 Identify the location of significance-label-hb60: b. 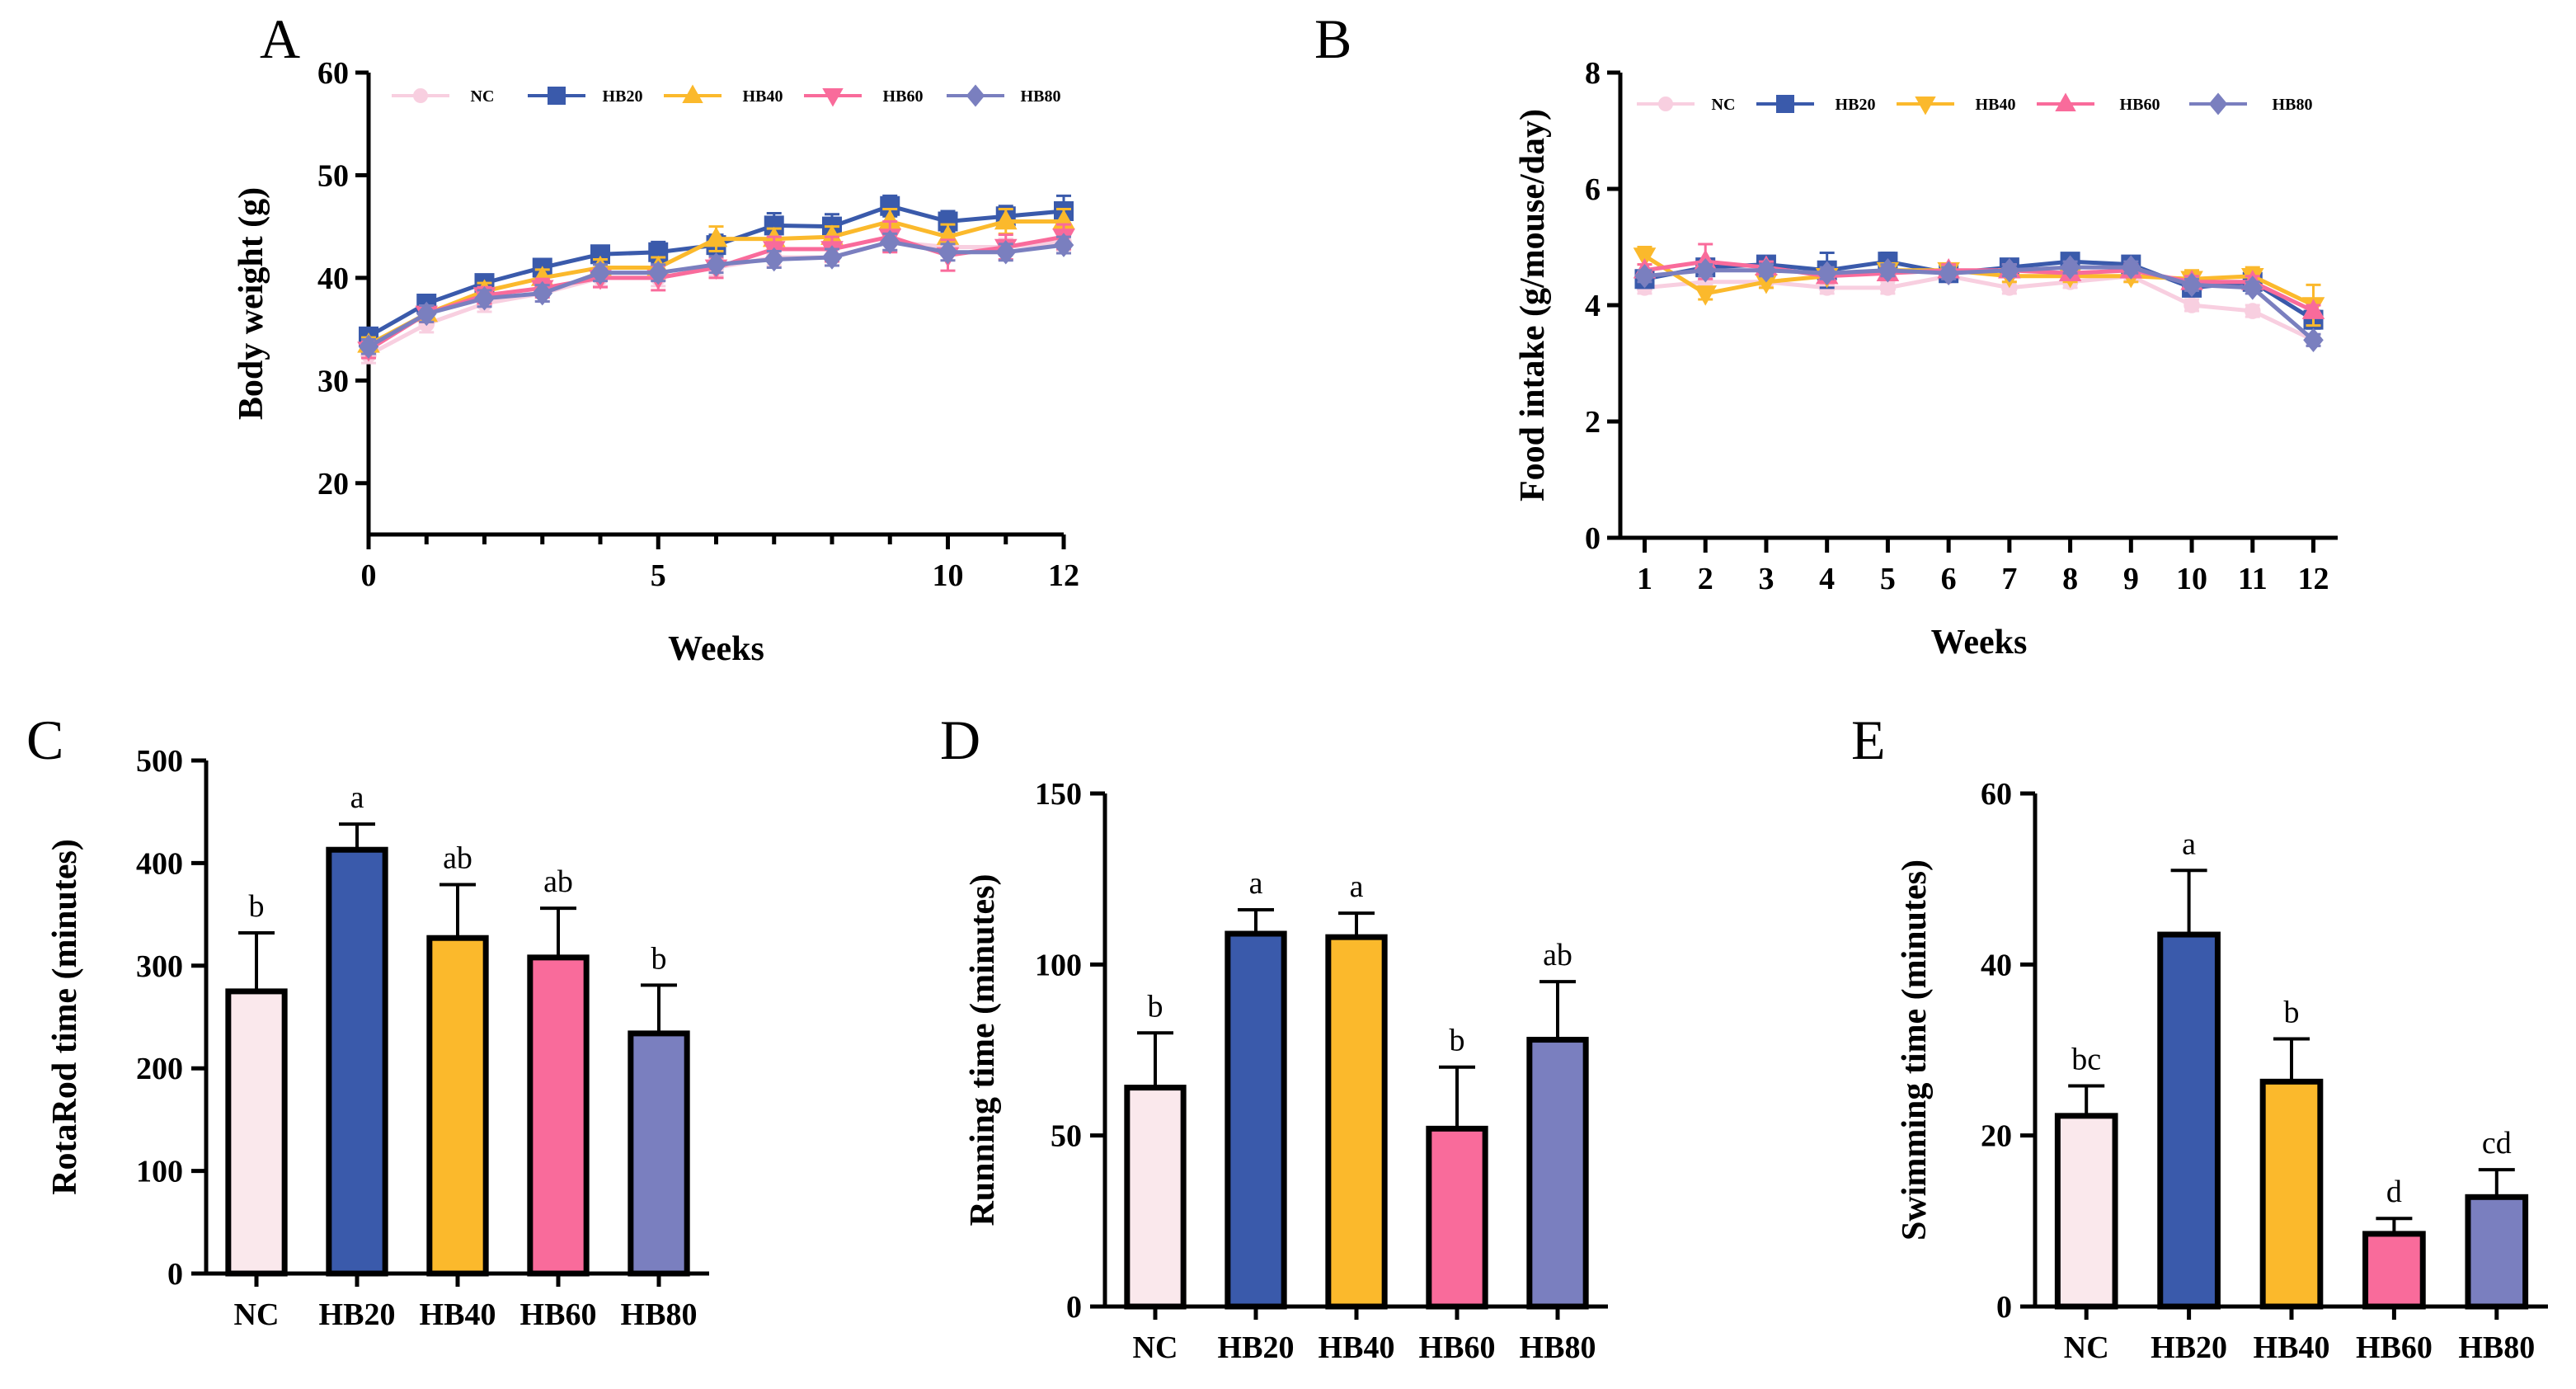
(1457, 1041).